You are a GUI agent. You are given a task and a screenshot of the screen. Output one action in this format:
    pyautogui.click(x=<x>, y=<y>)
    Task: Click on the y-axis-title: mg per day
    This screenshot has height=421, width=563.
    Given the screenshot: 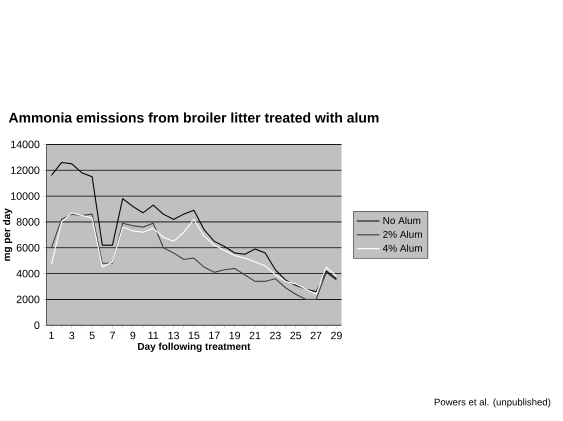 What is the action you would take?
    pyautogui.click(x=7, y=234)
    